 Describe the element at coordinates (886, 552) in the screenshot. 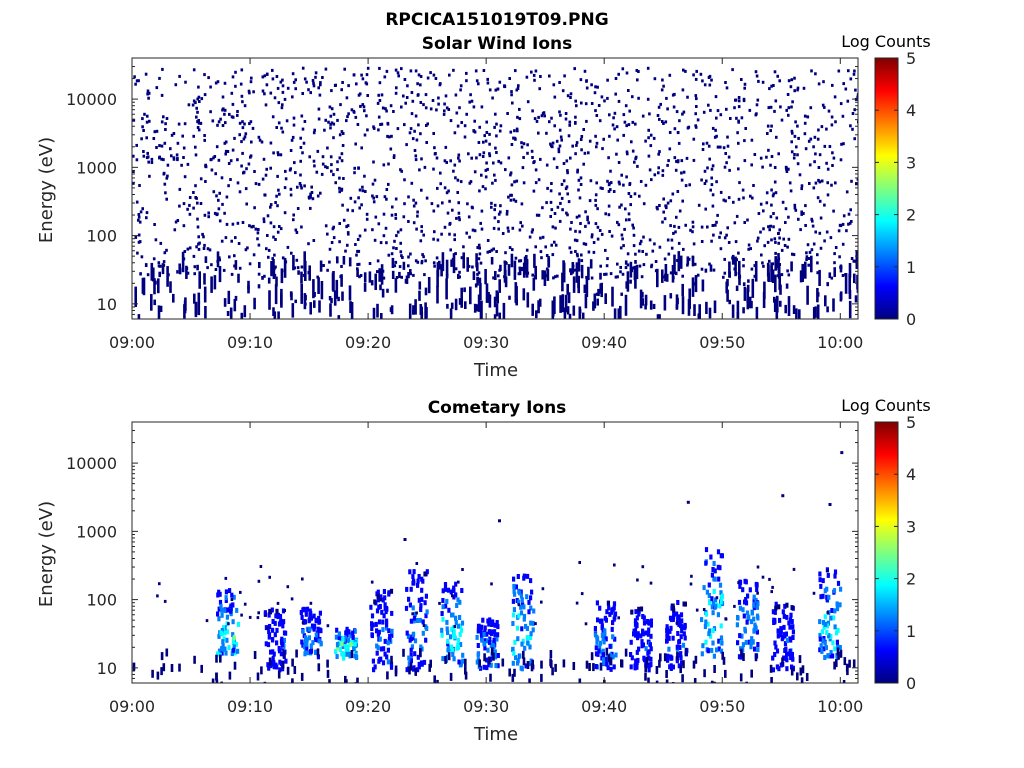

I see `colorbar` at that location.